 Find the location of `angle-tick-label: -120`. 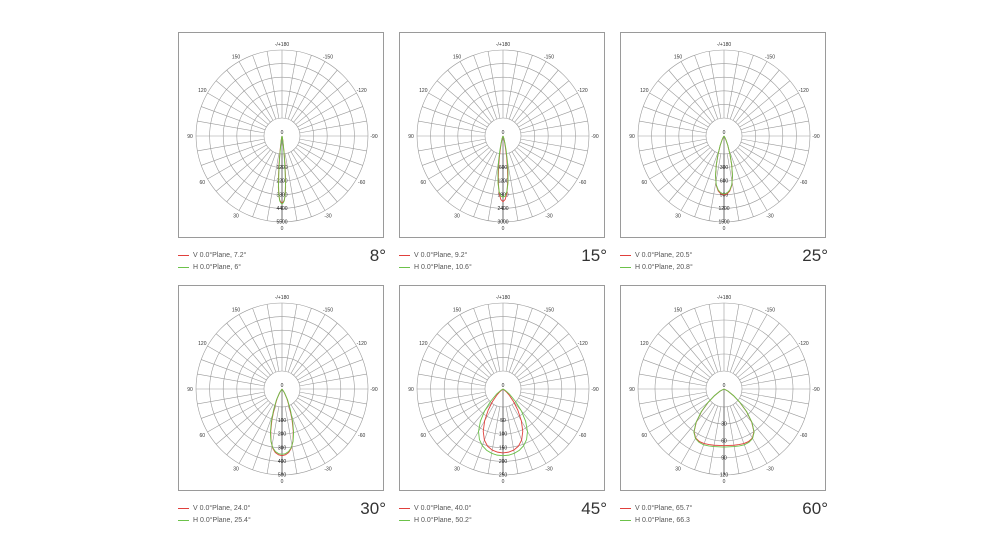

angle-tick-label: -120 is located at coordinates (362, 344).